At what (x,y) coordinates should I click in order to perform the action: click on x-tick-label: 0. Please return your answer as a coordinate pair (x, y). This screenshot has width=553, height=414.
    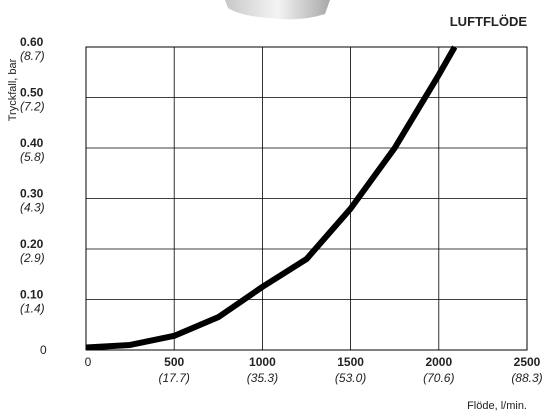
    Looking at the image, I should click on (88, 362).